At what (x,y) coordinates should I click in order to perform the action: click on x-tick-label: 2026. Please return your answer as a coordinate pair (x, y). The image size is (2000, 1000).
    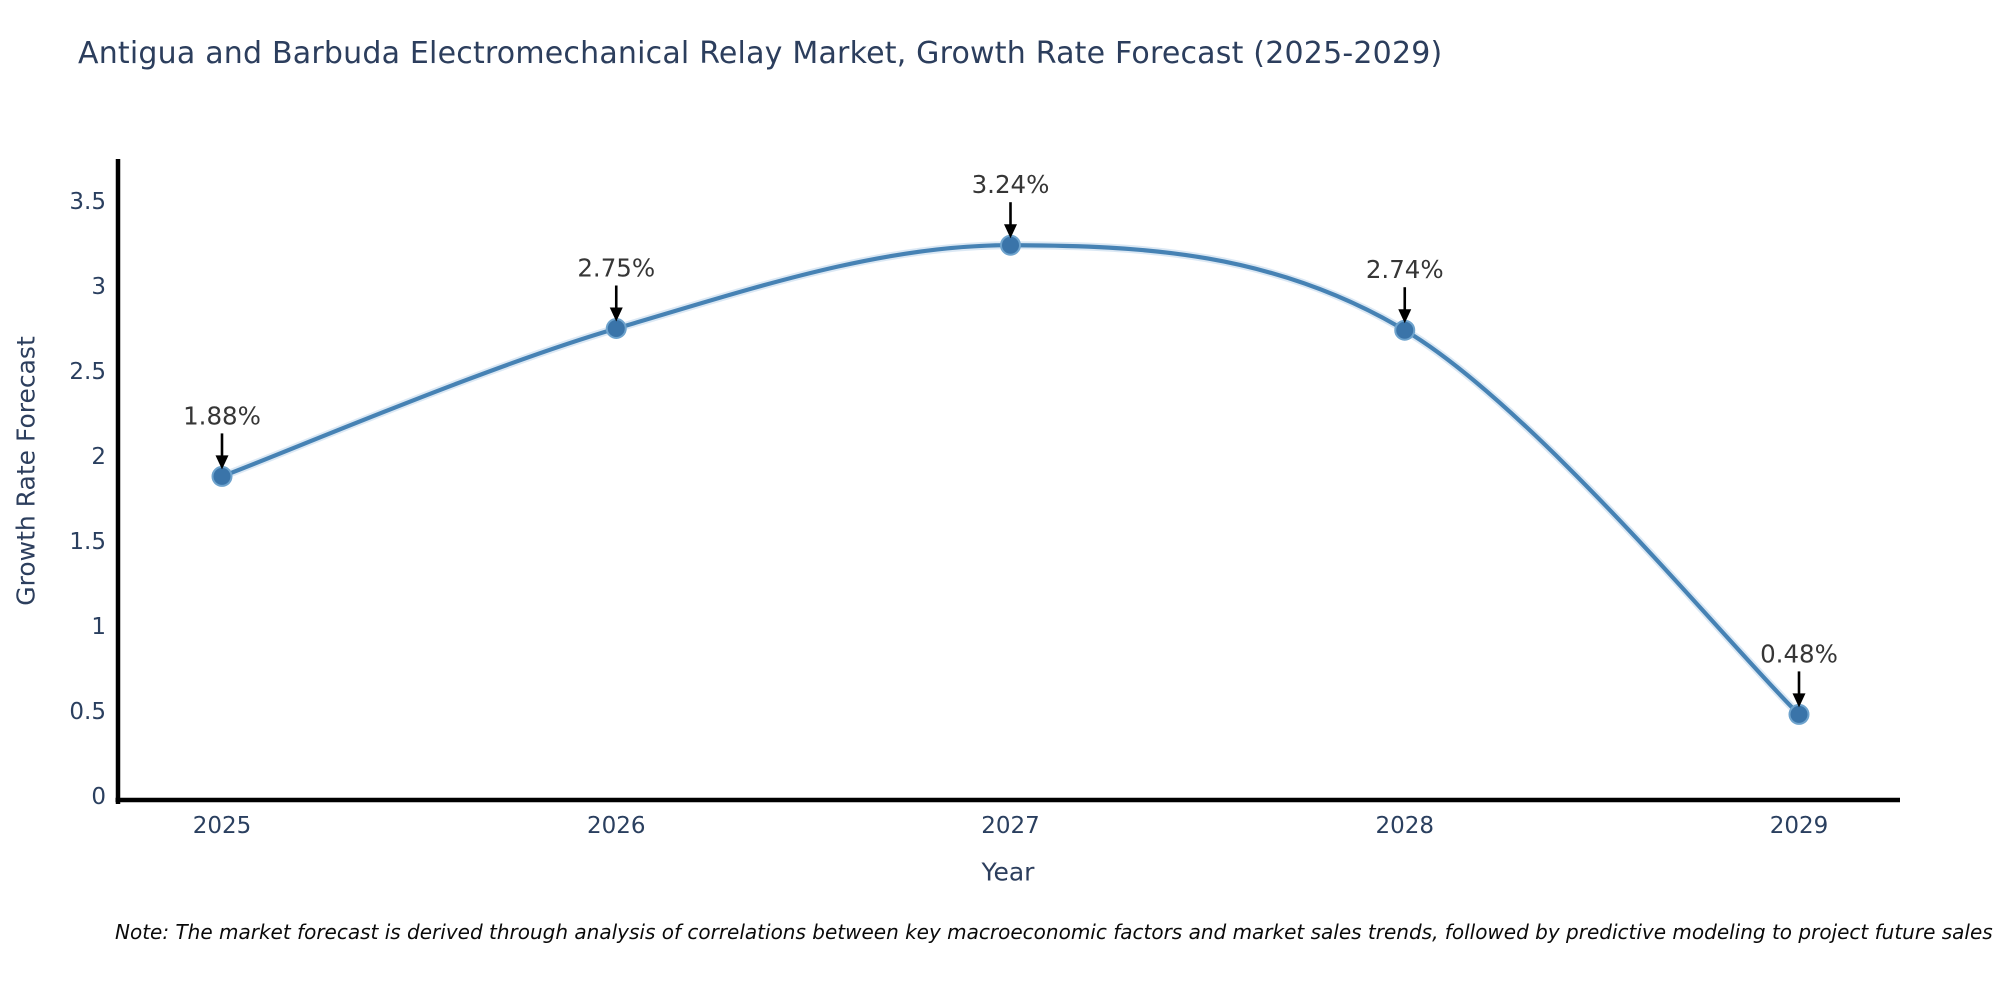
    Looking at the image, I should click on (616, 826).